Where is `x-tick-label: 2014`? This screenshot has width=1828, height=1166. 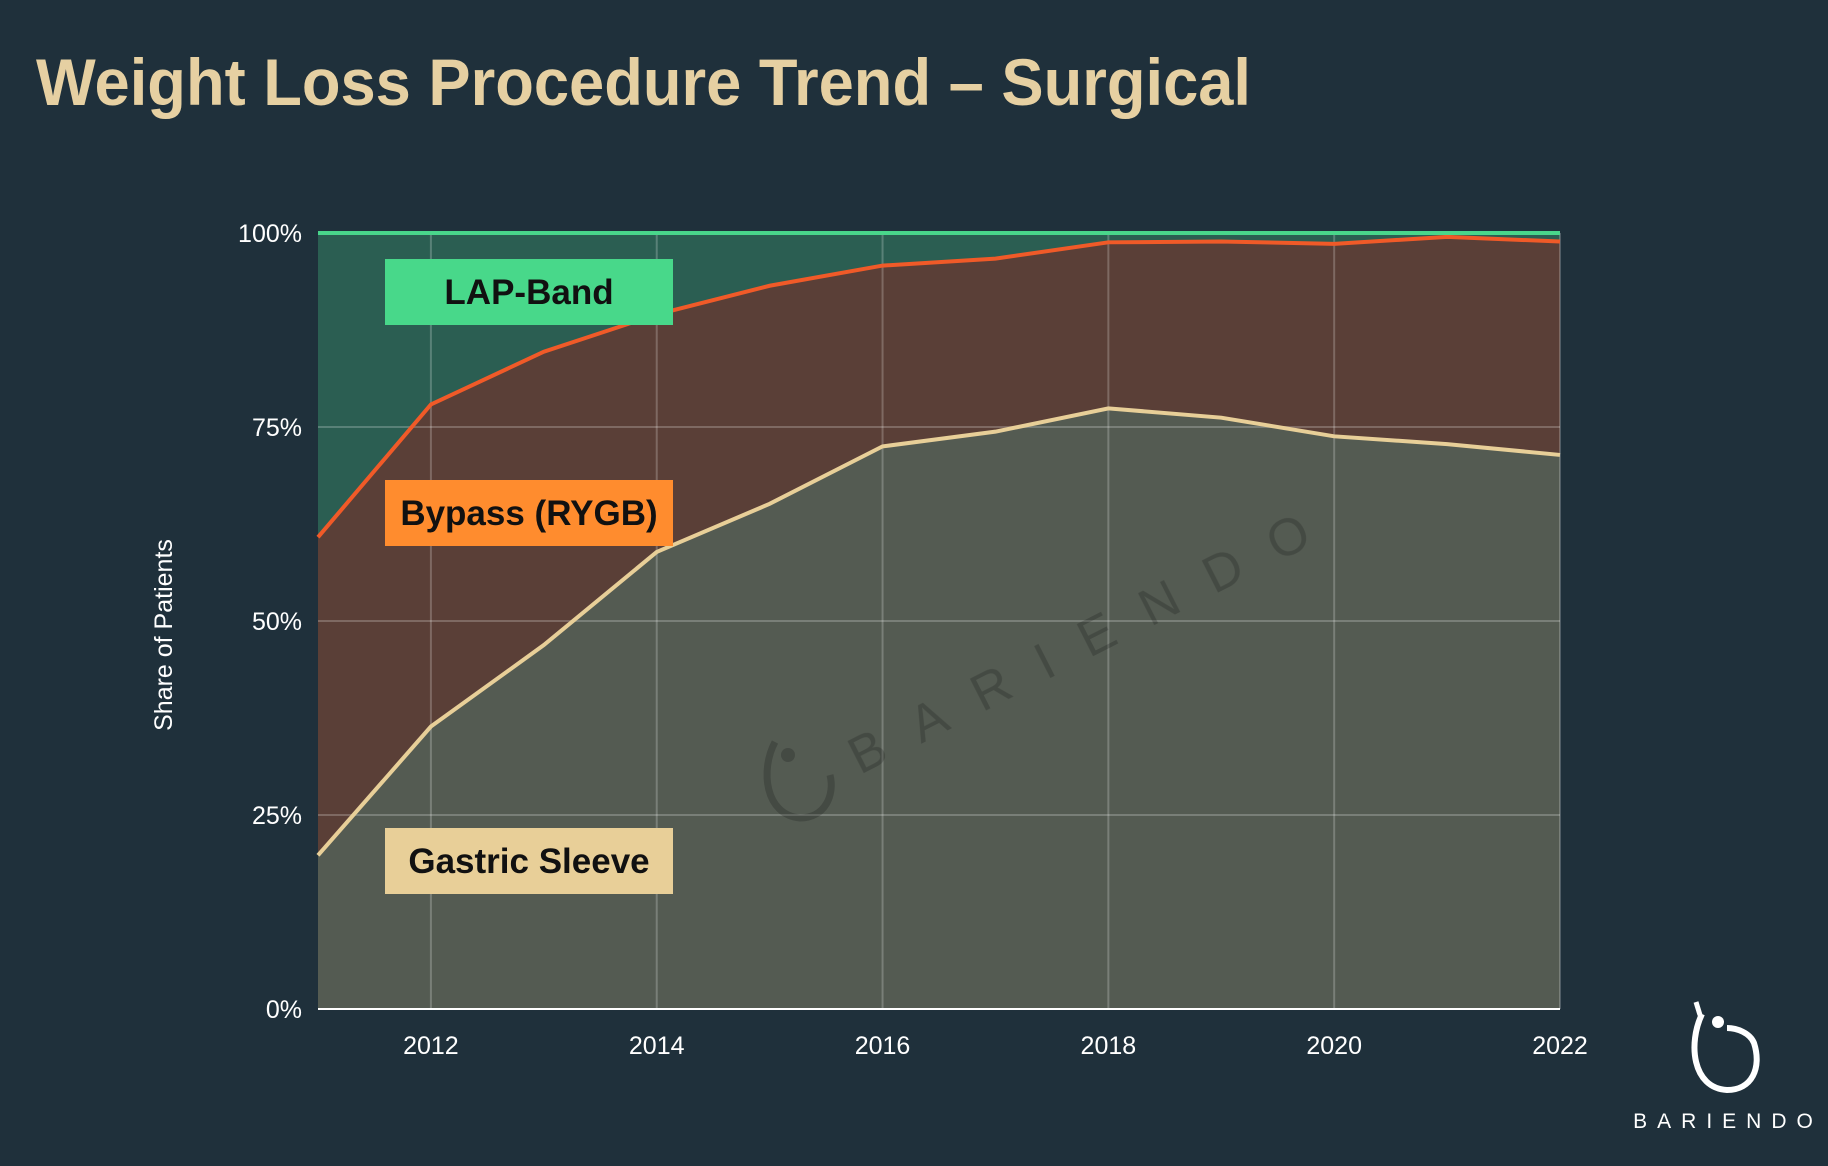 x-tick-label: 2014 is located at coordinates (657, 1046).